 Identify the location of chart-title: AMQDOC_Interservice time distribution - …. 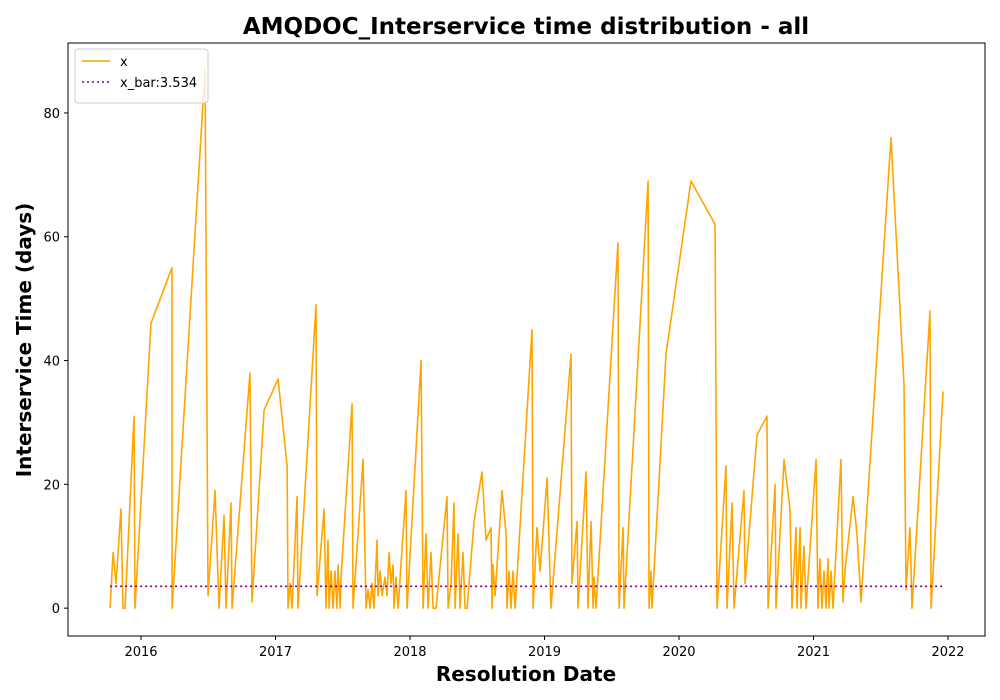
(526, 27).